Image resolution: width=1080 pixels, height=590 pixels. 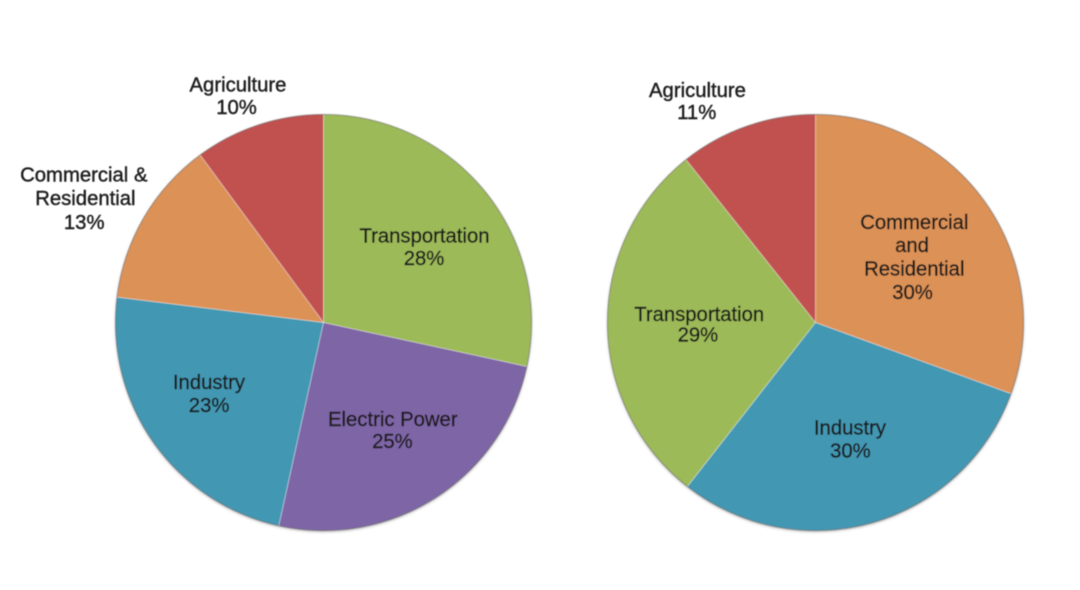 What do you see at coordinates (209, 406) in the screenshot?
I see `svg-text: 23%` at bounding box center [209, 406].